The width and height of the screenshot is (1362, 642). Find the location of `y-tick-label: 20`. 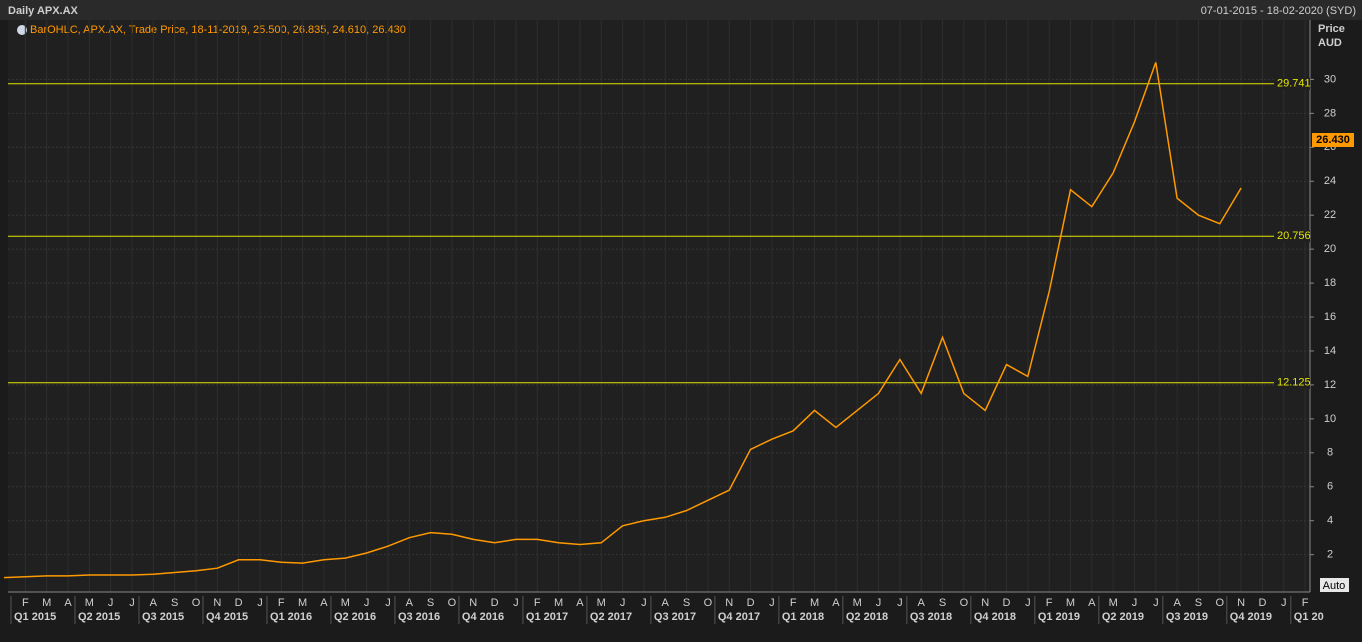

y-tick-label: 20 is located at coordinates (1330, 249).